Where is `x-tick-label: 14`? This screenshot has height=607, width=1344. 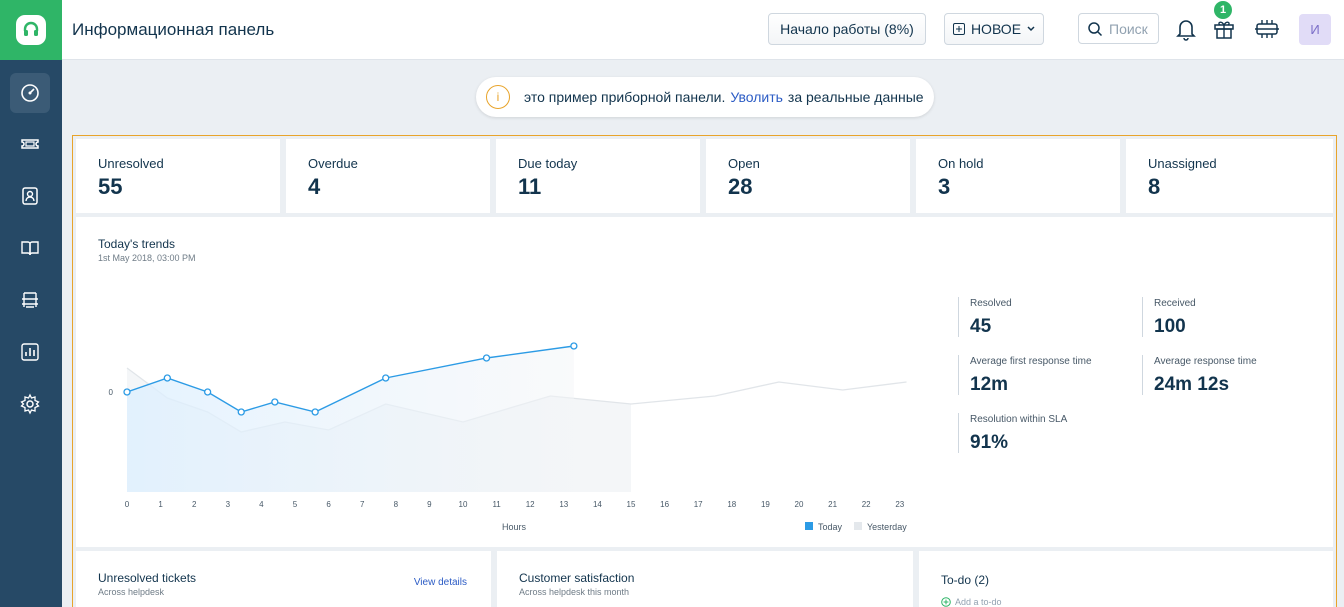 x-tick-label: 14 is located at coordinates (597, 504).